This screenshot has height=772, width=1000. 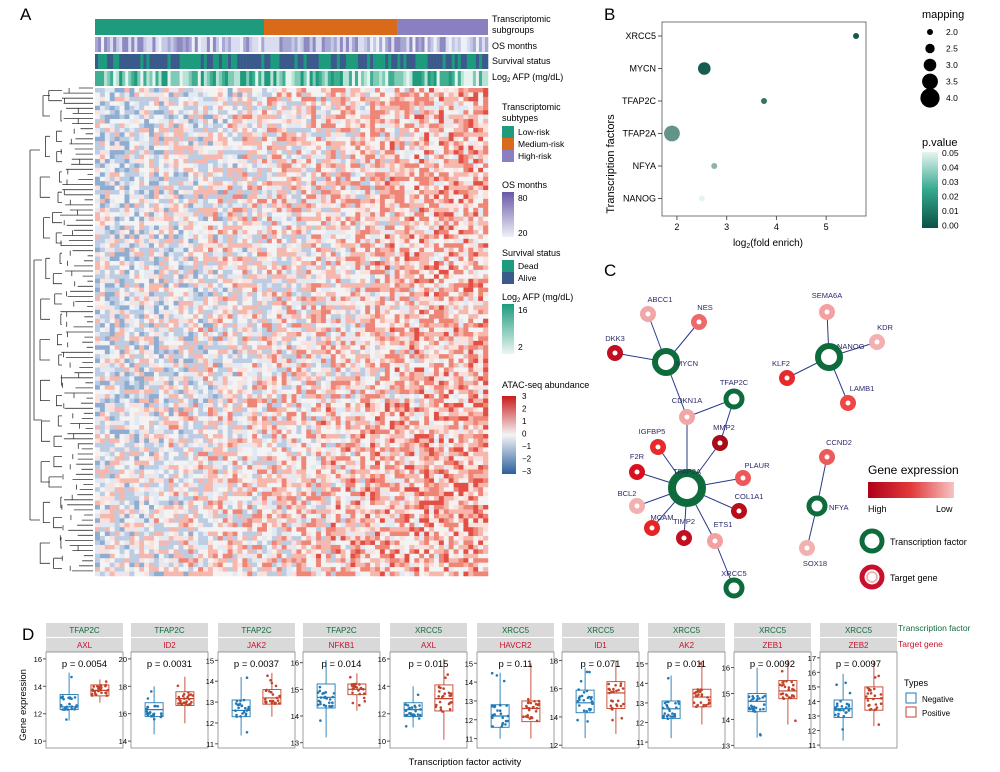 I want to click on afp-cell, so click(x=420, y=78).